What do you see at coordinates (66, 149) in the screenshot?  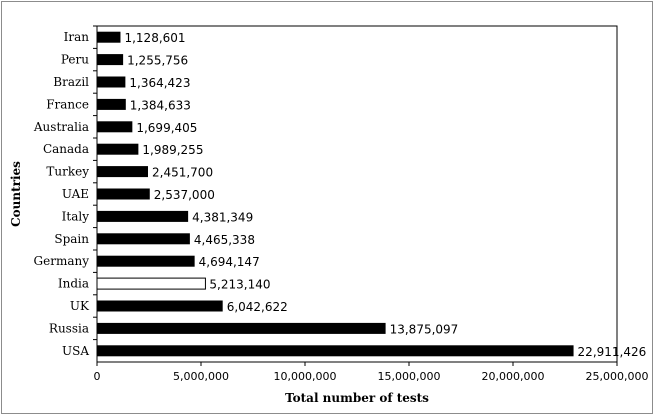 I see `category-label-canada: Canada` at bounding box center [66, 149].